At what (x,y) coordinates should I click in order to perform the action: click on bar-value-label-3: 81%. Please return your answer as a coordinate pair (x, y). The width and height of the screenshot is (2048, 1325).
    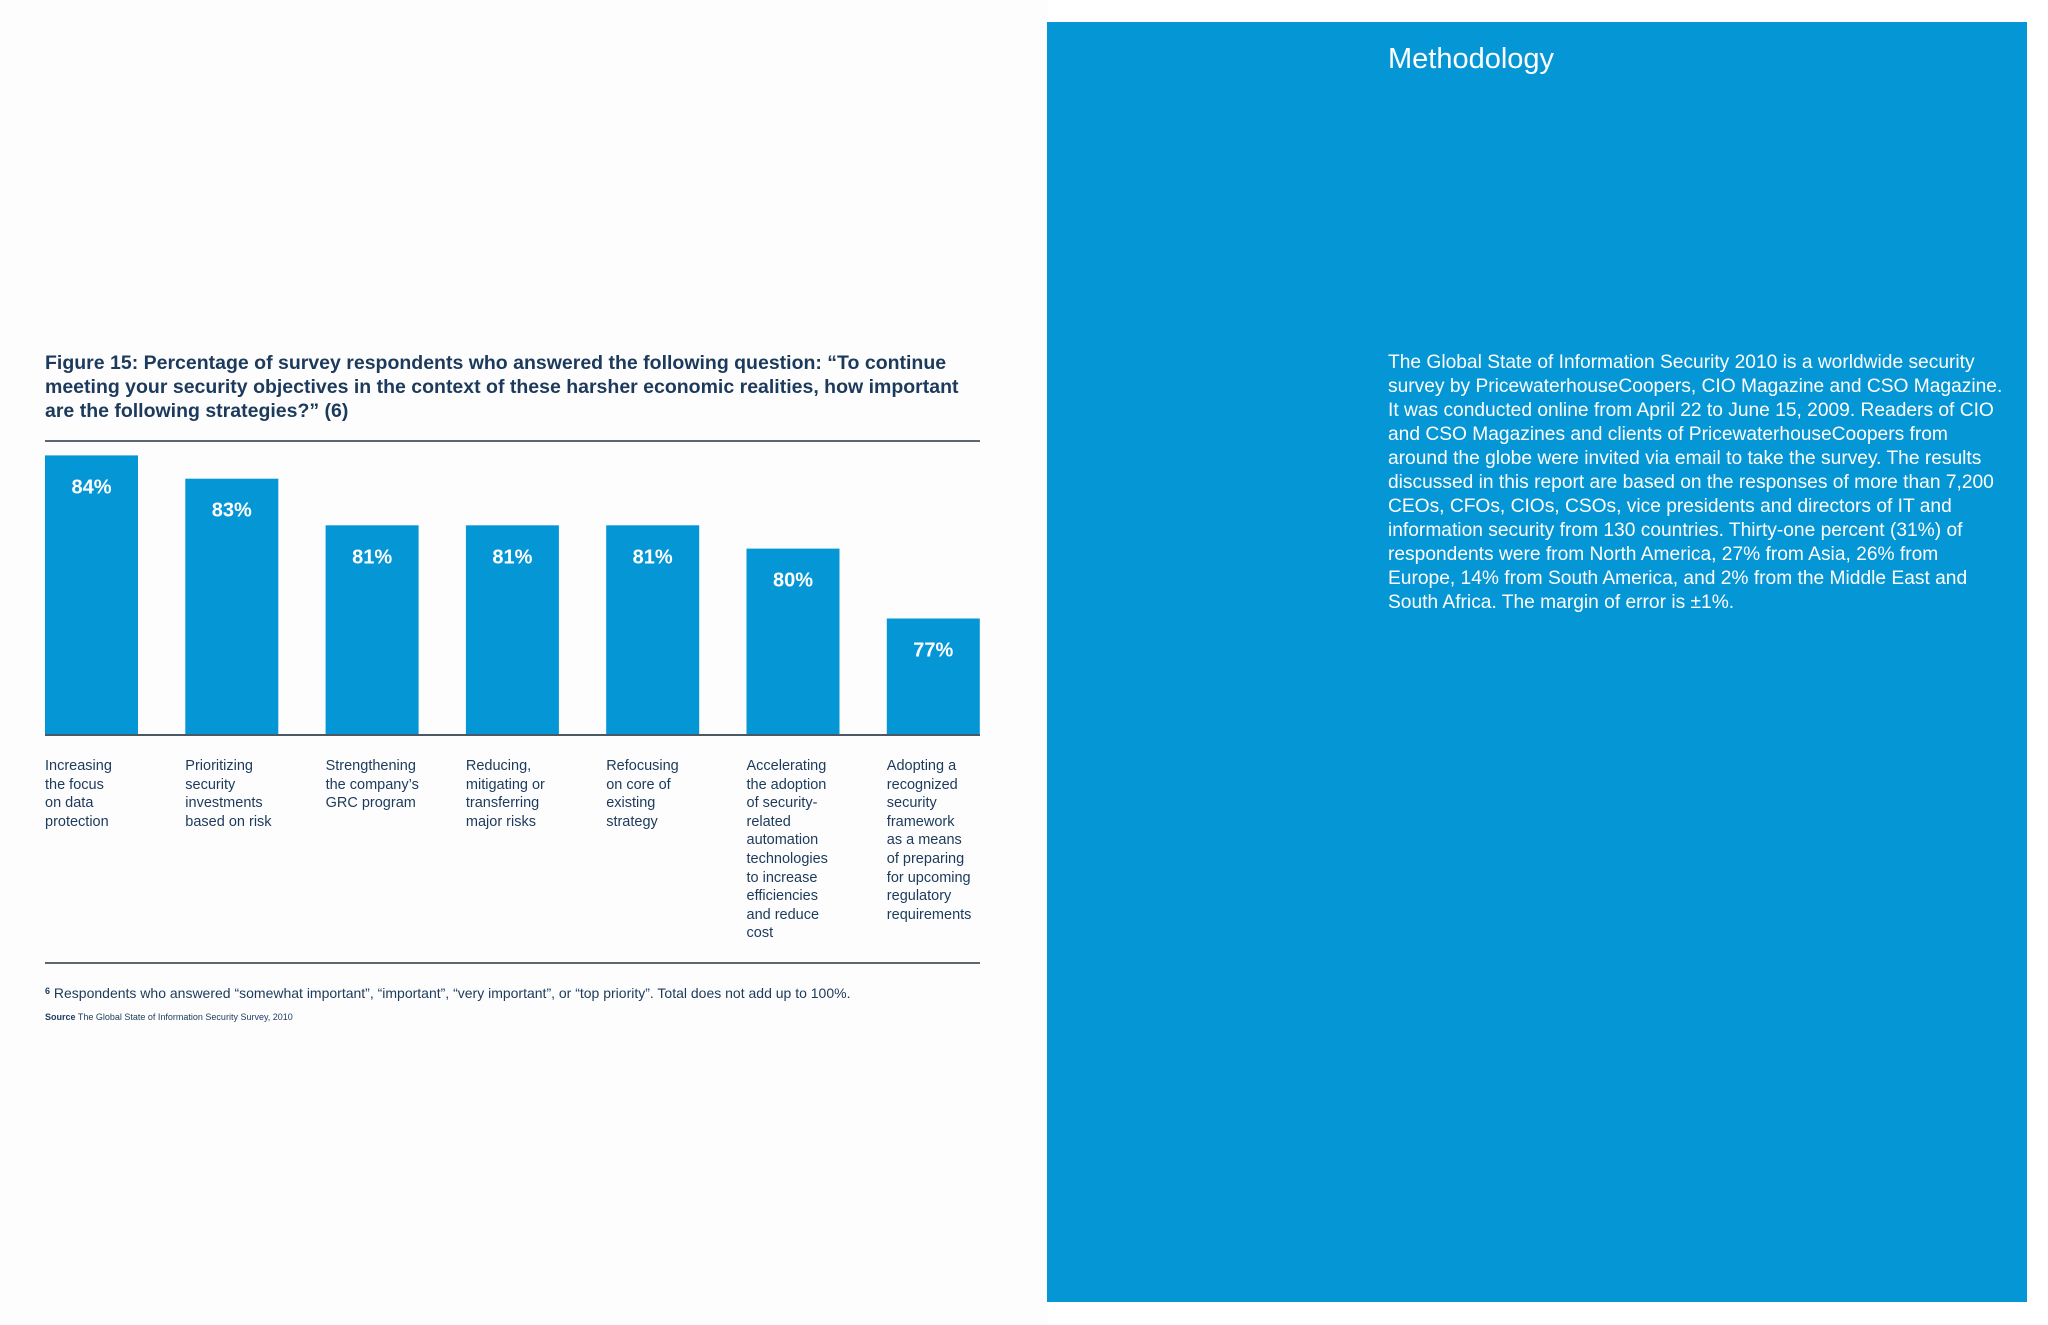
    Looking at the image, I should click on (372, 557).